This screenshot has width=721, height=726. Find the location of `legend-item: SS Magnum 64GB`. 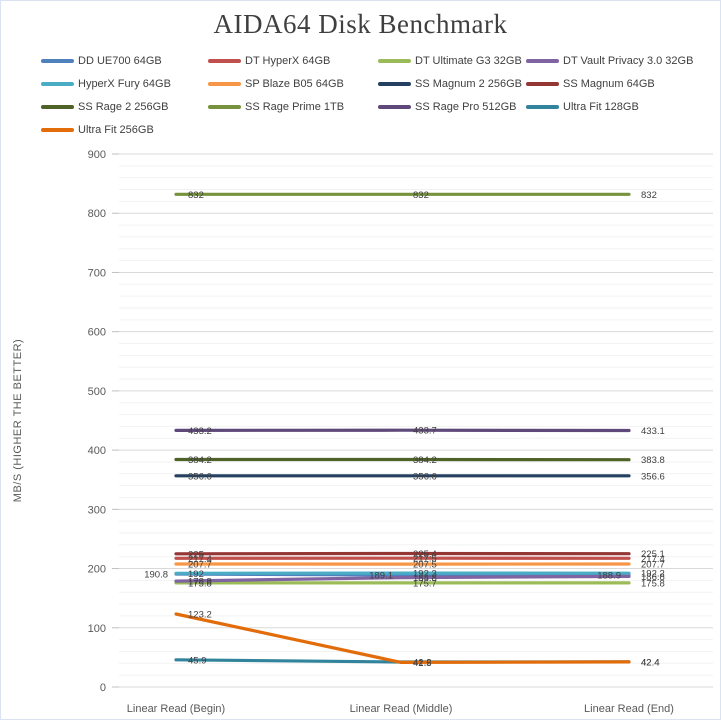

legend-item: SS Magnum 64GB is located at coordinates (616, 83).